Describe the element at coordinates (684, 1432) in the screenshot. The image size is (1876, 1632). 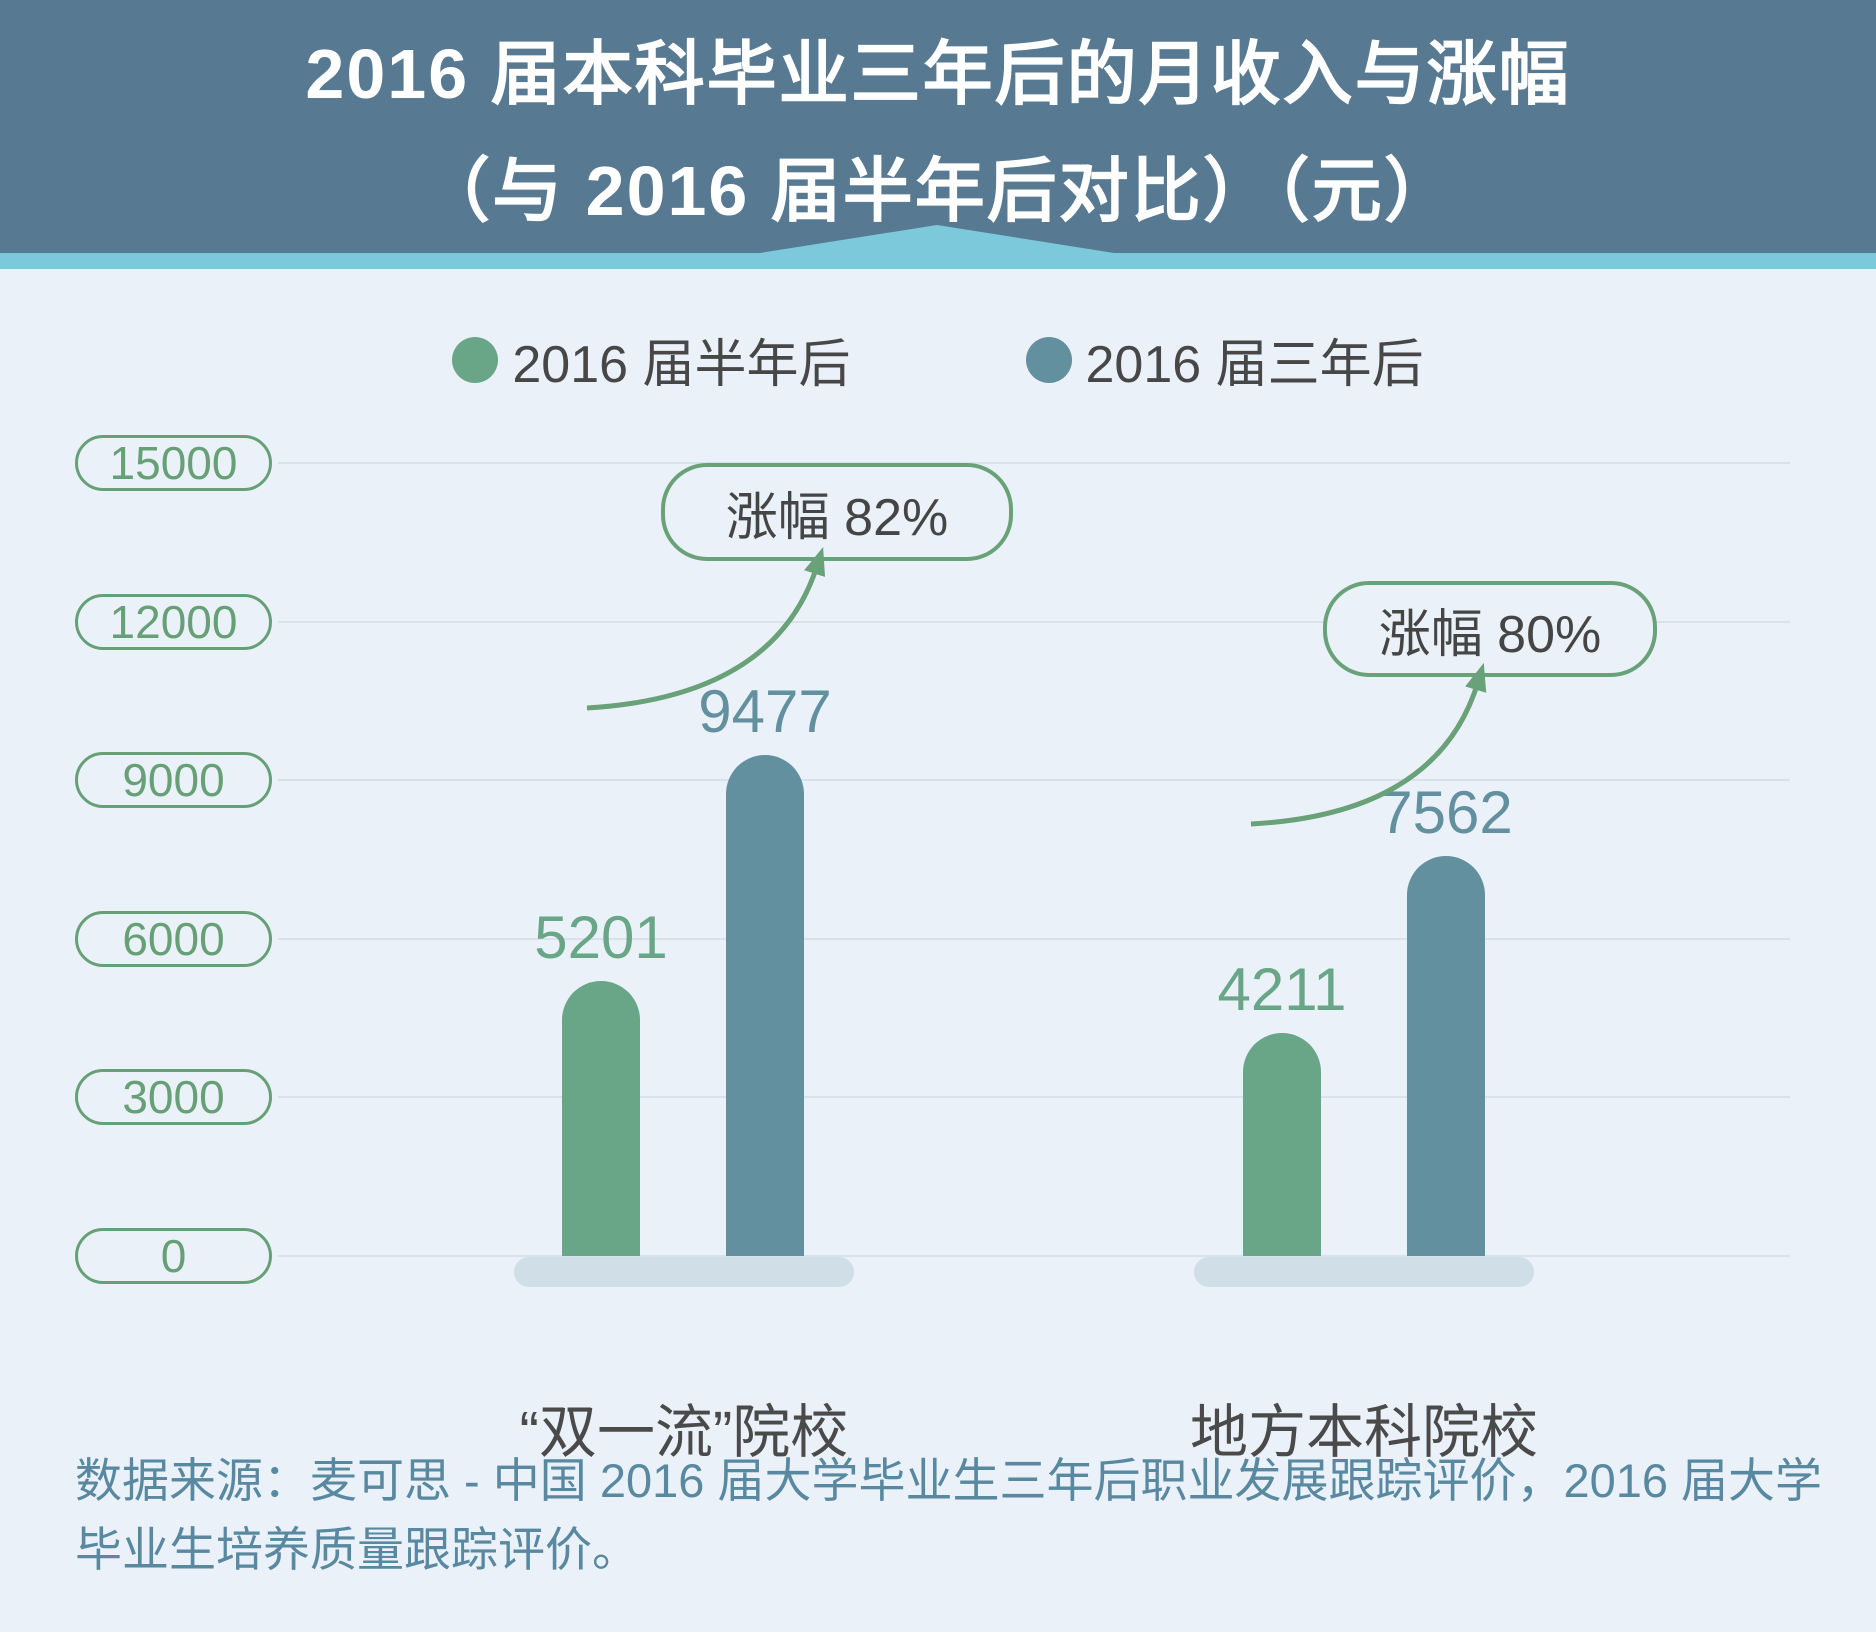
I see `category-label-double-first-class: “双一流”院校` at that location.